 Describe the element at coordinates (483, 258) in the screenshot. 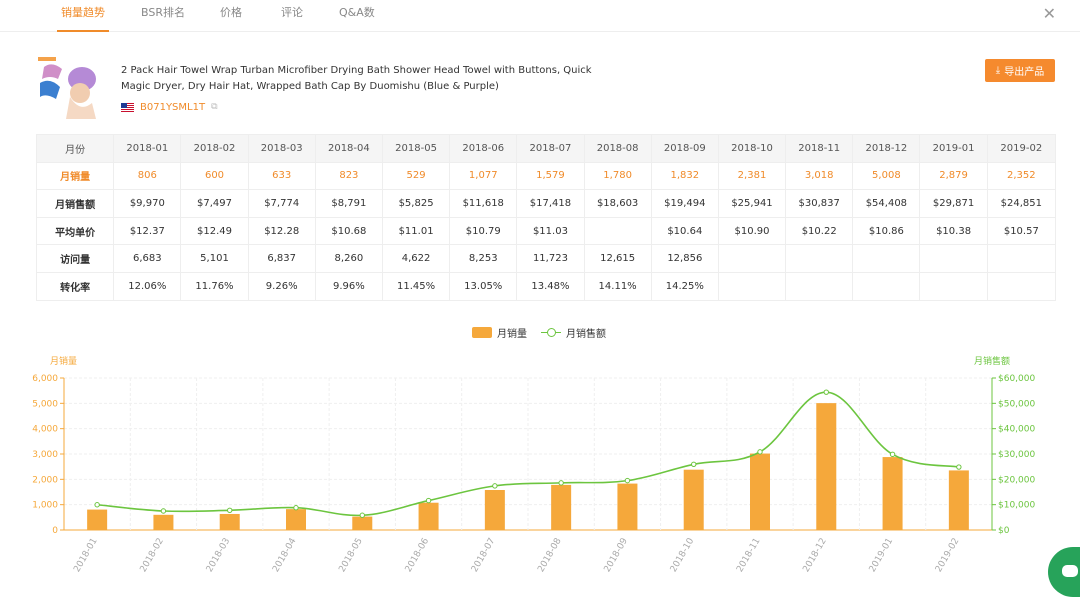

I see `table-cell: 8,253` at that location.